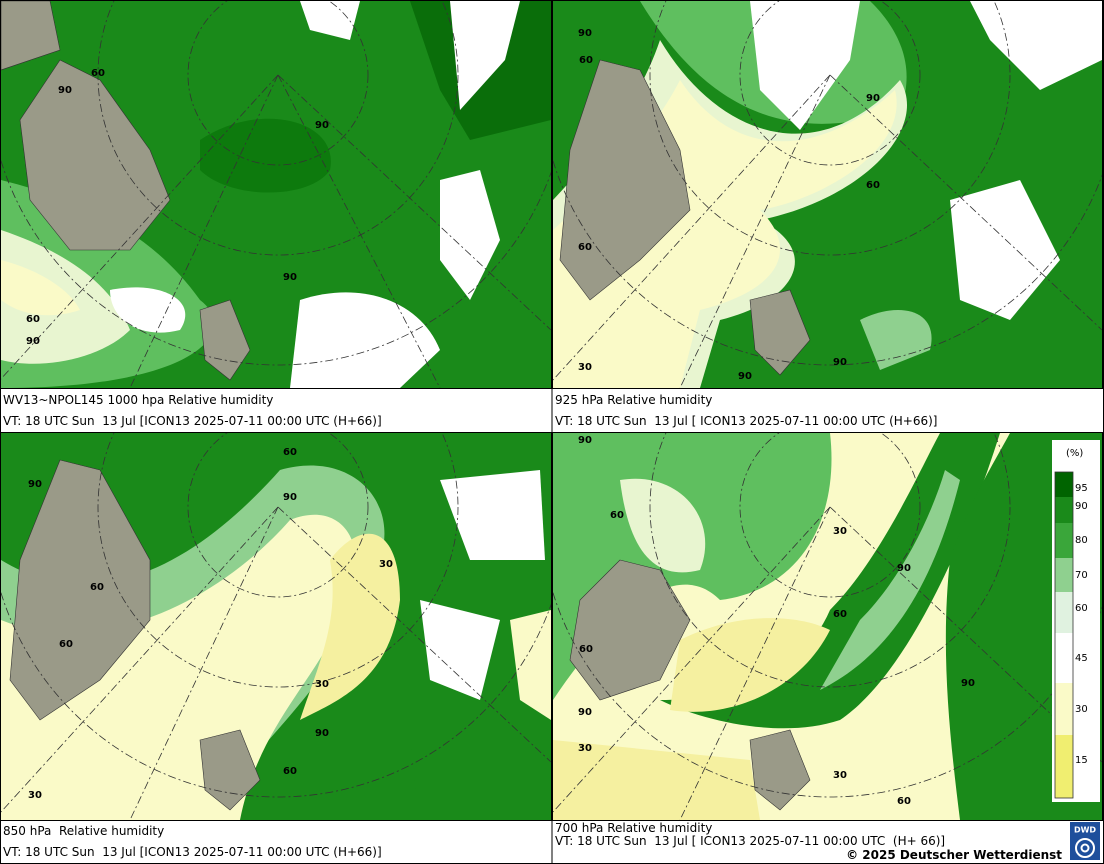  I want to click on colorbar-label: 45, so click(1081, 658).